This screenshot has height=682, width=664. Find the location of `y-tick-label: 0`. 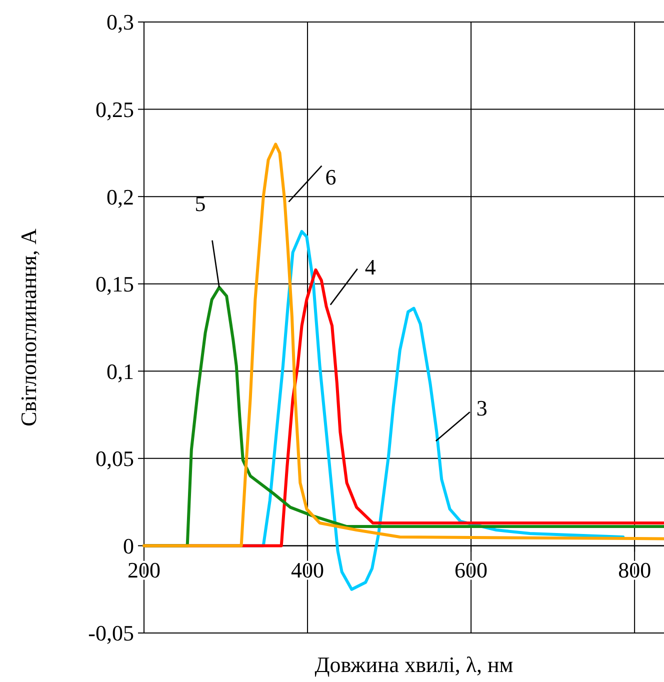

y-tick-label: 0 is located at coordinates (128, 545).